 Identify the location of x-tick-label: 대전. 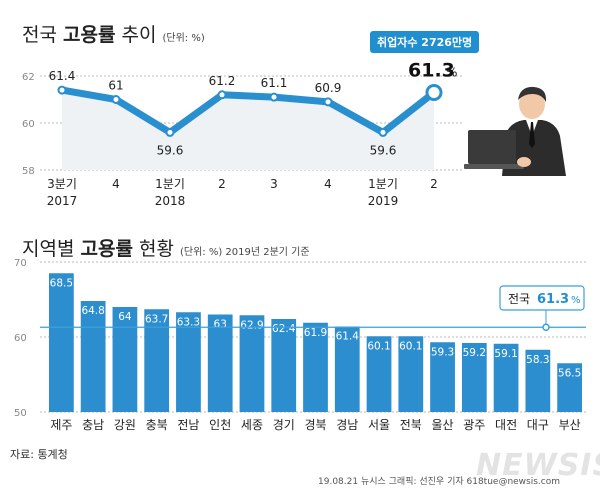
(506, 425).